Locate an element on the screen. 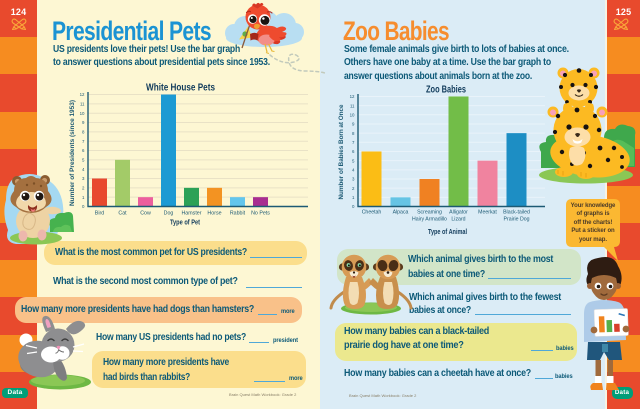 The width and height of the screenshot is (640, 409). svg-text: Black-tailed is located at coordinates (516, 213).